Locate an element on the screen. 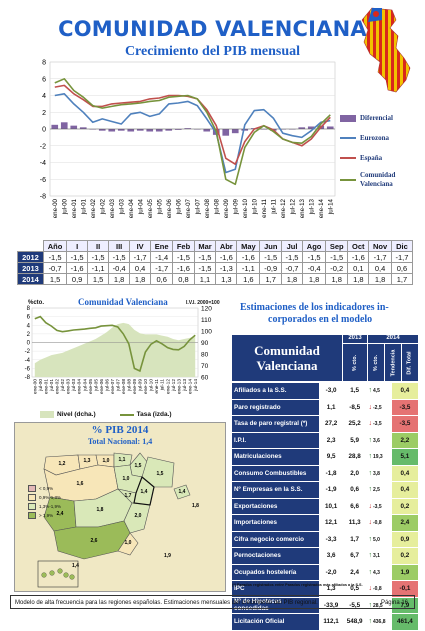 The width and height of the screenshot is (425, 631). table-header-cell: Dic is located at coordinates (402, 246).